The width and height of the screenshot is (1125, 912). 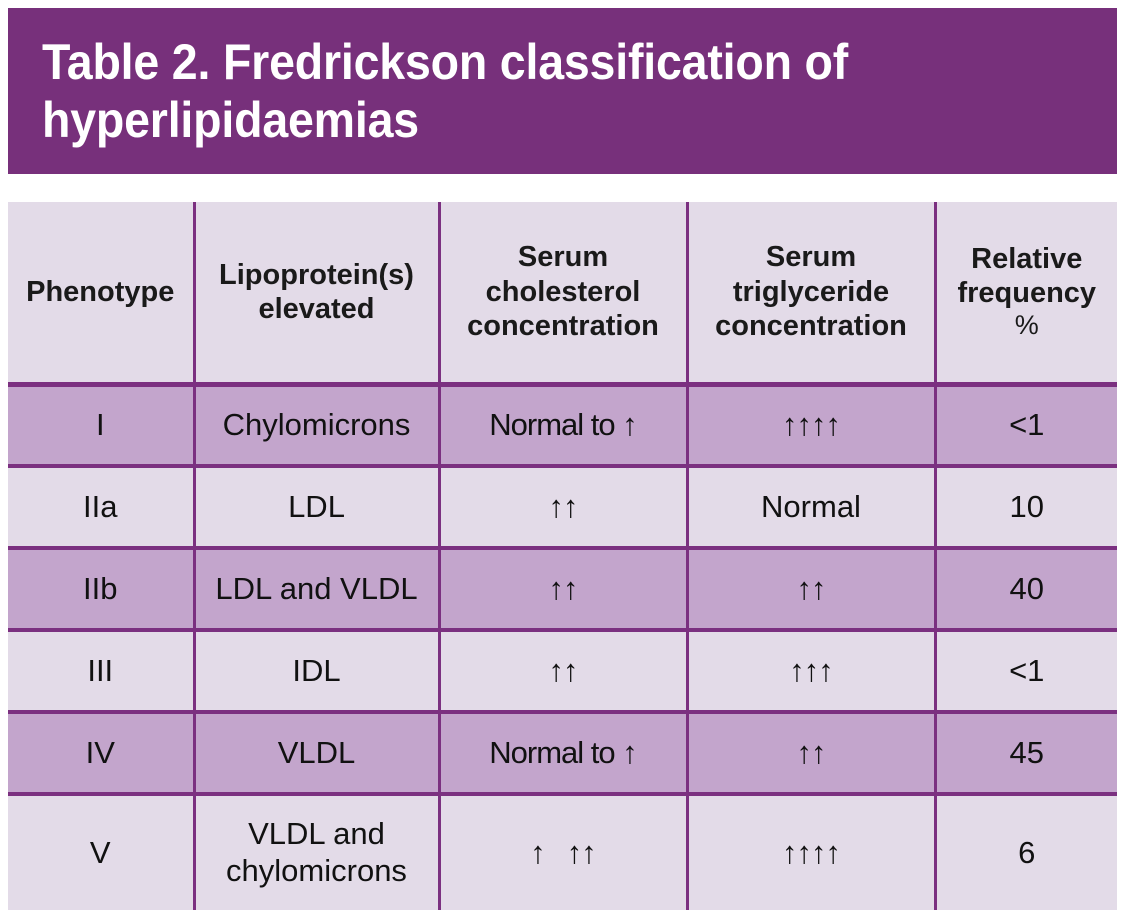 I want to click on cell-lipoproteins: VLDL, so click(x=315, y=754).